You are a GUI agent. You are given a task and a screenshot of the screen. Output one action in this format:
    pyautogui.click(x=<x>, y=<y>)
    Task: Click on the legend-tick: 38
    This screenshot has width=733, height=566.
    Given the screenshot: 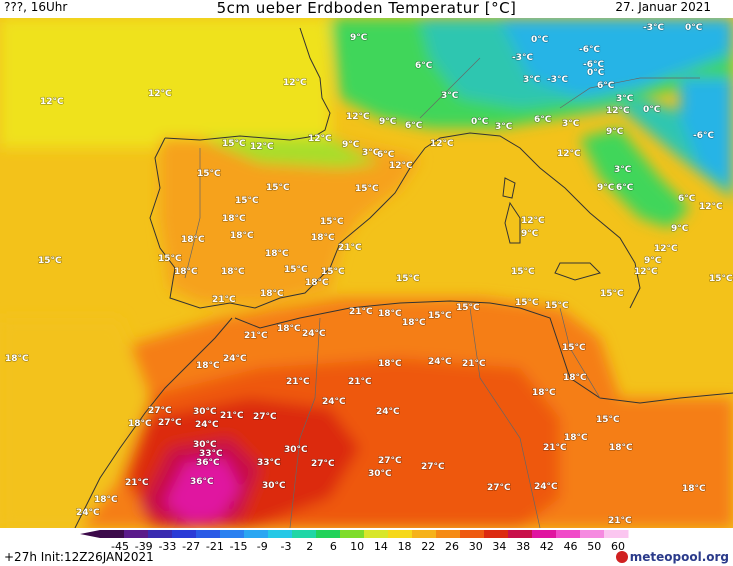 What is the action you would take?
    pyautogui.click(x=523, y=546)
    